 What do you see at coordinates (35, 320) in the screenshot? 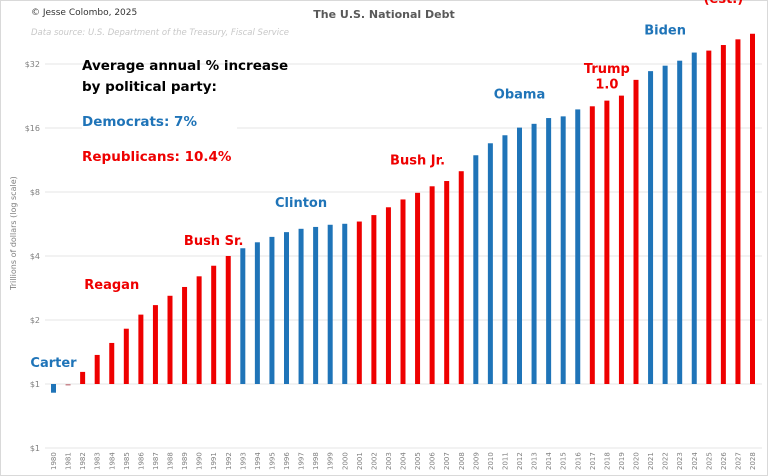
I see `y-tick-label: $2` at bounding box center [35, 320].